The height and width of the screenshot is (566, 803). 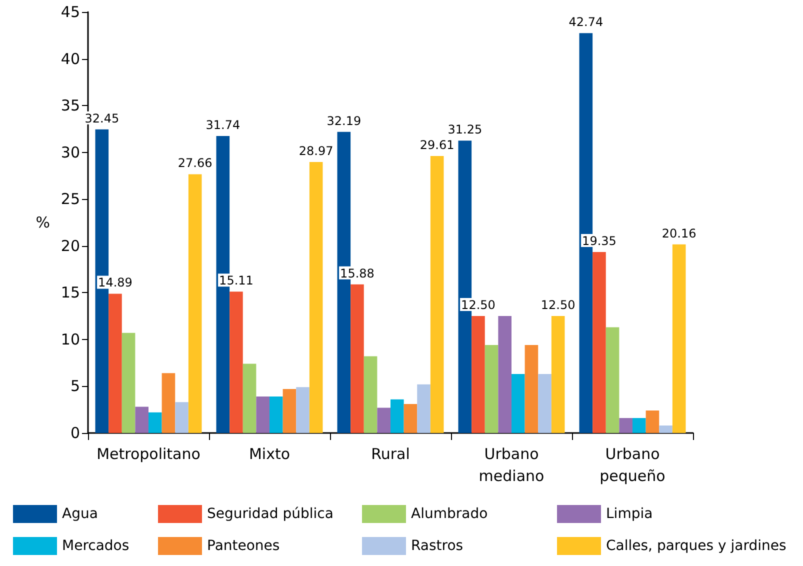 I want to click on y-tick-label: 5, so click(x=75, y=386).